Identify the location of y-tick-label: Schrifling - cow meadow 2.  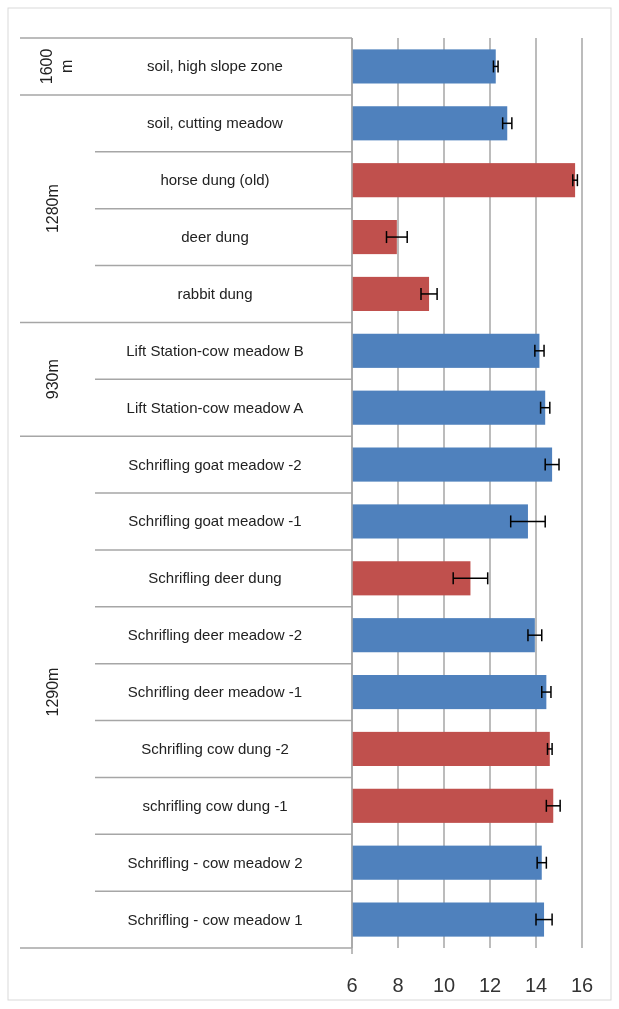
(215, 862).